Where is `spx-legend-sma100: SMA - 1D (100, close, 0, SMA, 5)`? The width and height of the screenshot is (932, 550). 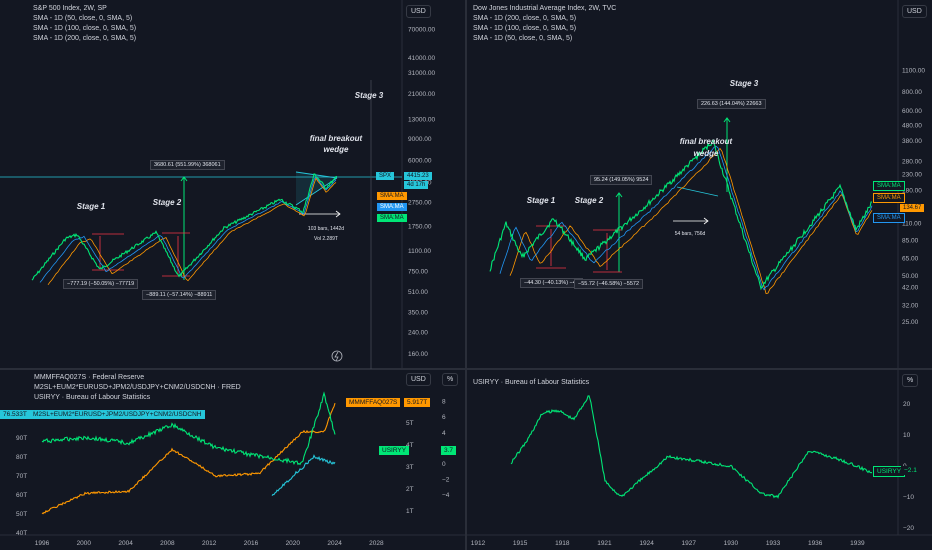 spx-legend-sma100: SMA - 1D (100, close, 0, SMA, 5) is located at coordinates (85, 28).